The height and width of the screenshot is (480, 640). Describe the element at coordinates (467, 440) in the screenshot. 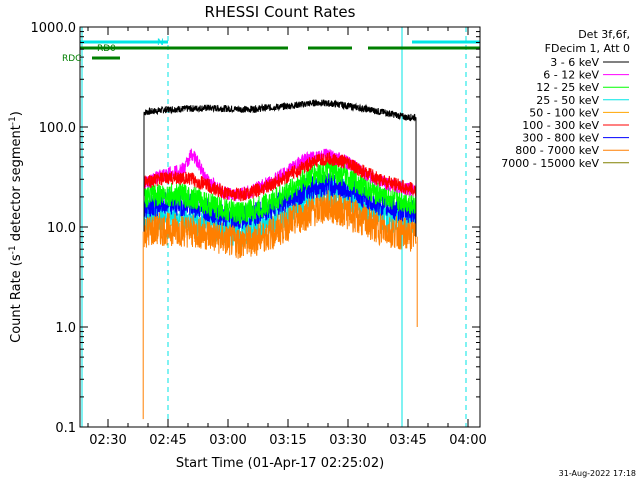

I see `x-tick-label-6: 04:00` at that location.